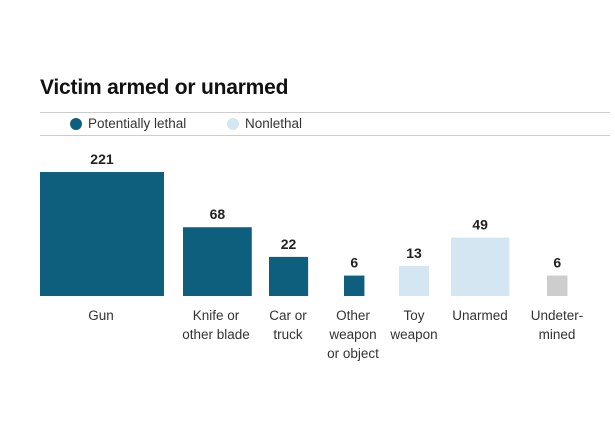  Describe the element at coordinates (216, 325) in the screenshot. I see `category-label-1: Knife or other blade` at that location.